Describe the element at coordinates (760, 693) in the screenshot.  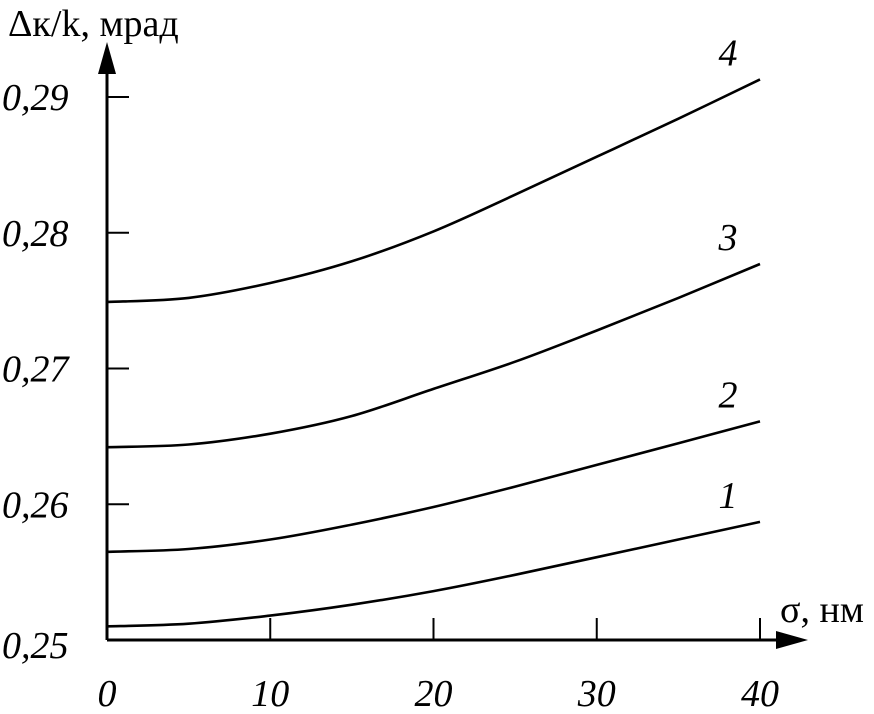
I see `x-tick-label: 40` at that location.